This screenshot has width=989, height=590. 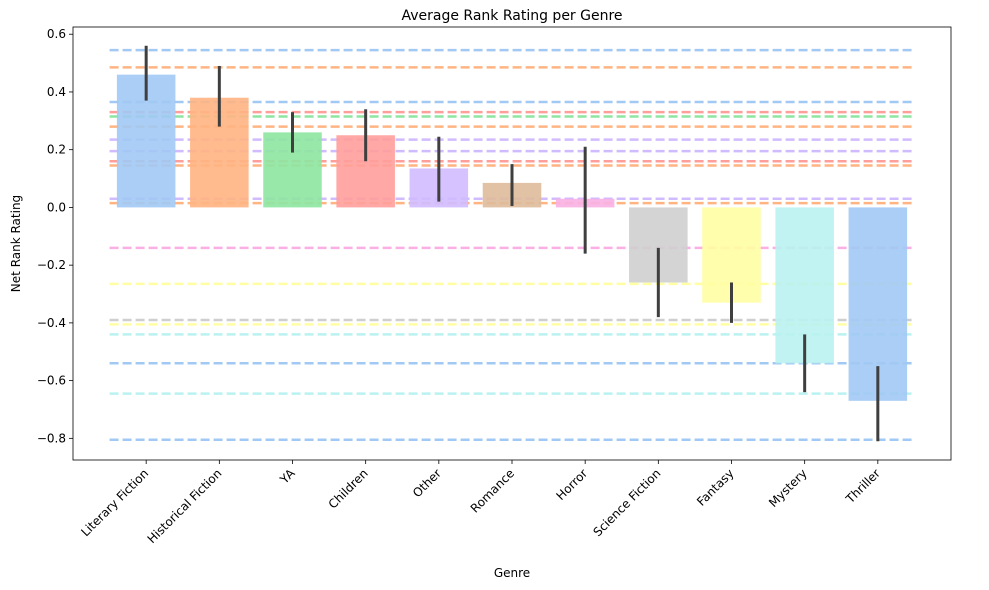 I want to click on x-tick-label: Science Fiction, so click(x=626, y=502).